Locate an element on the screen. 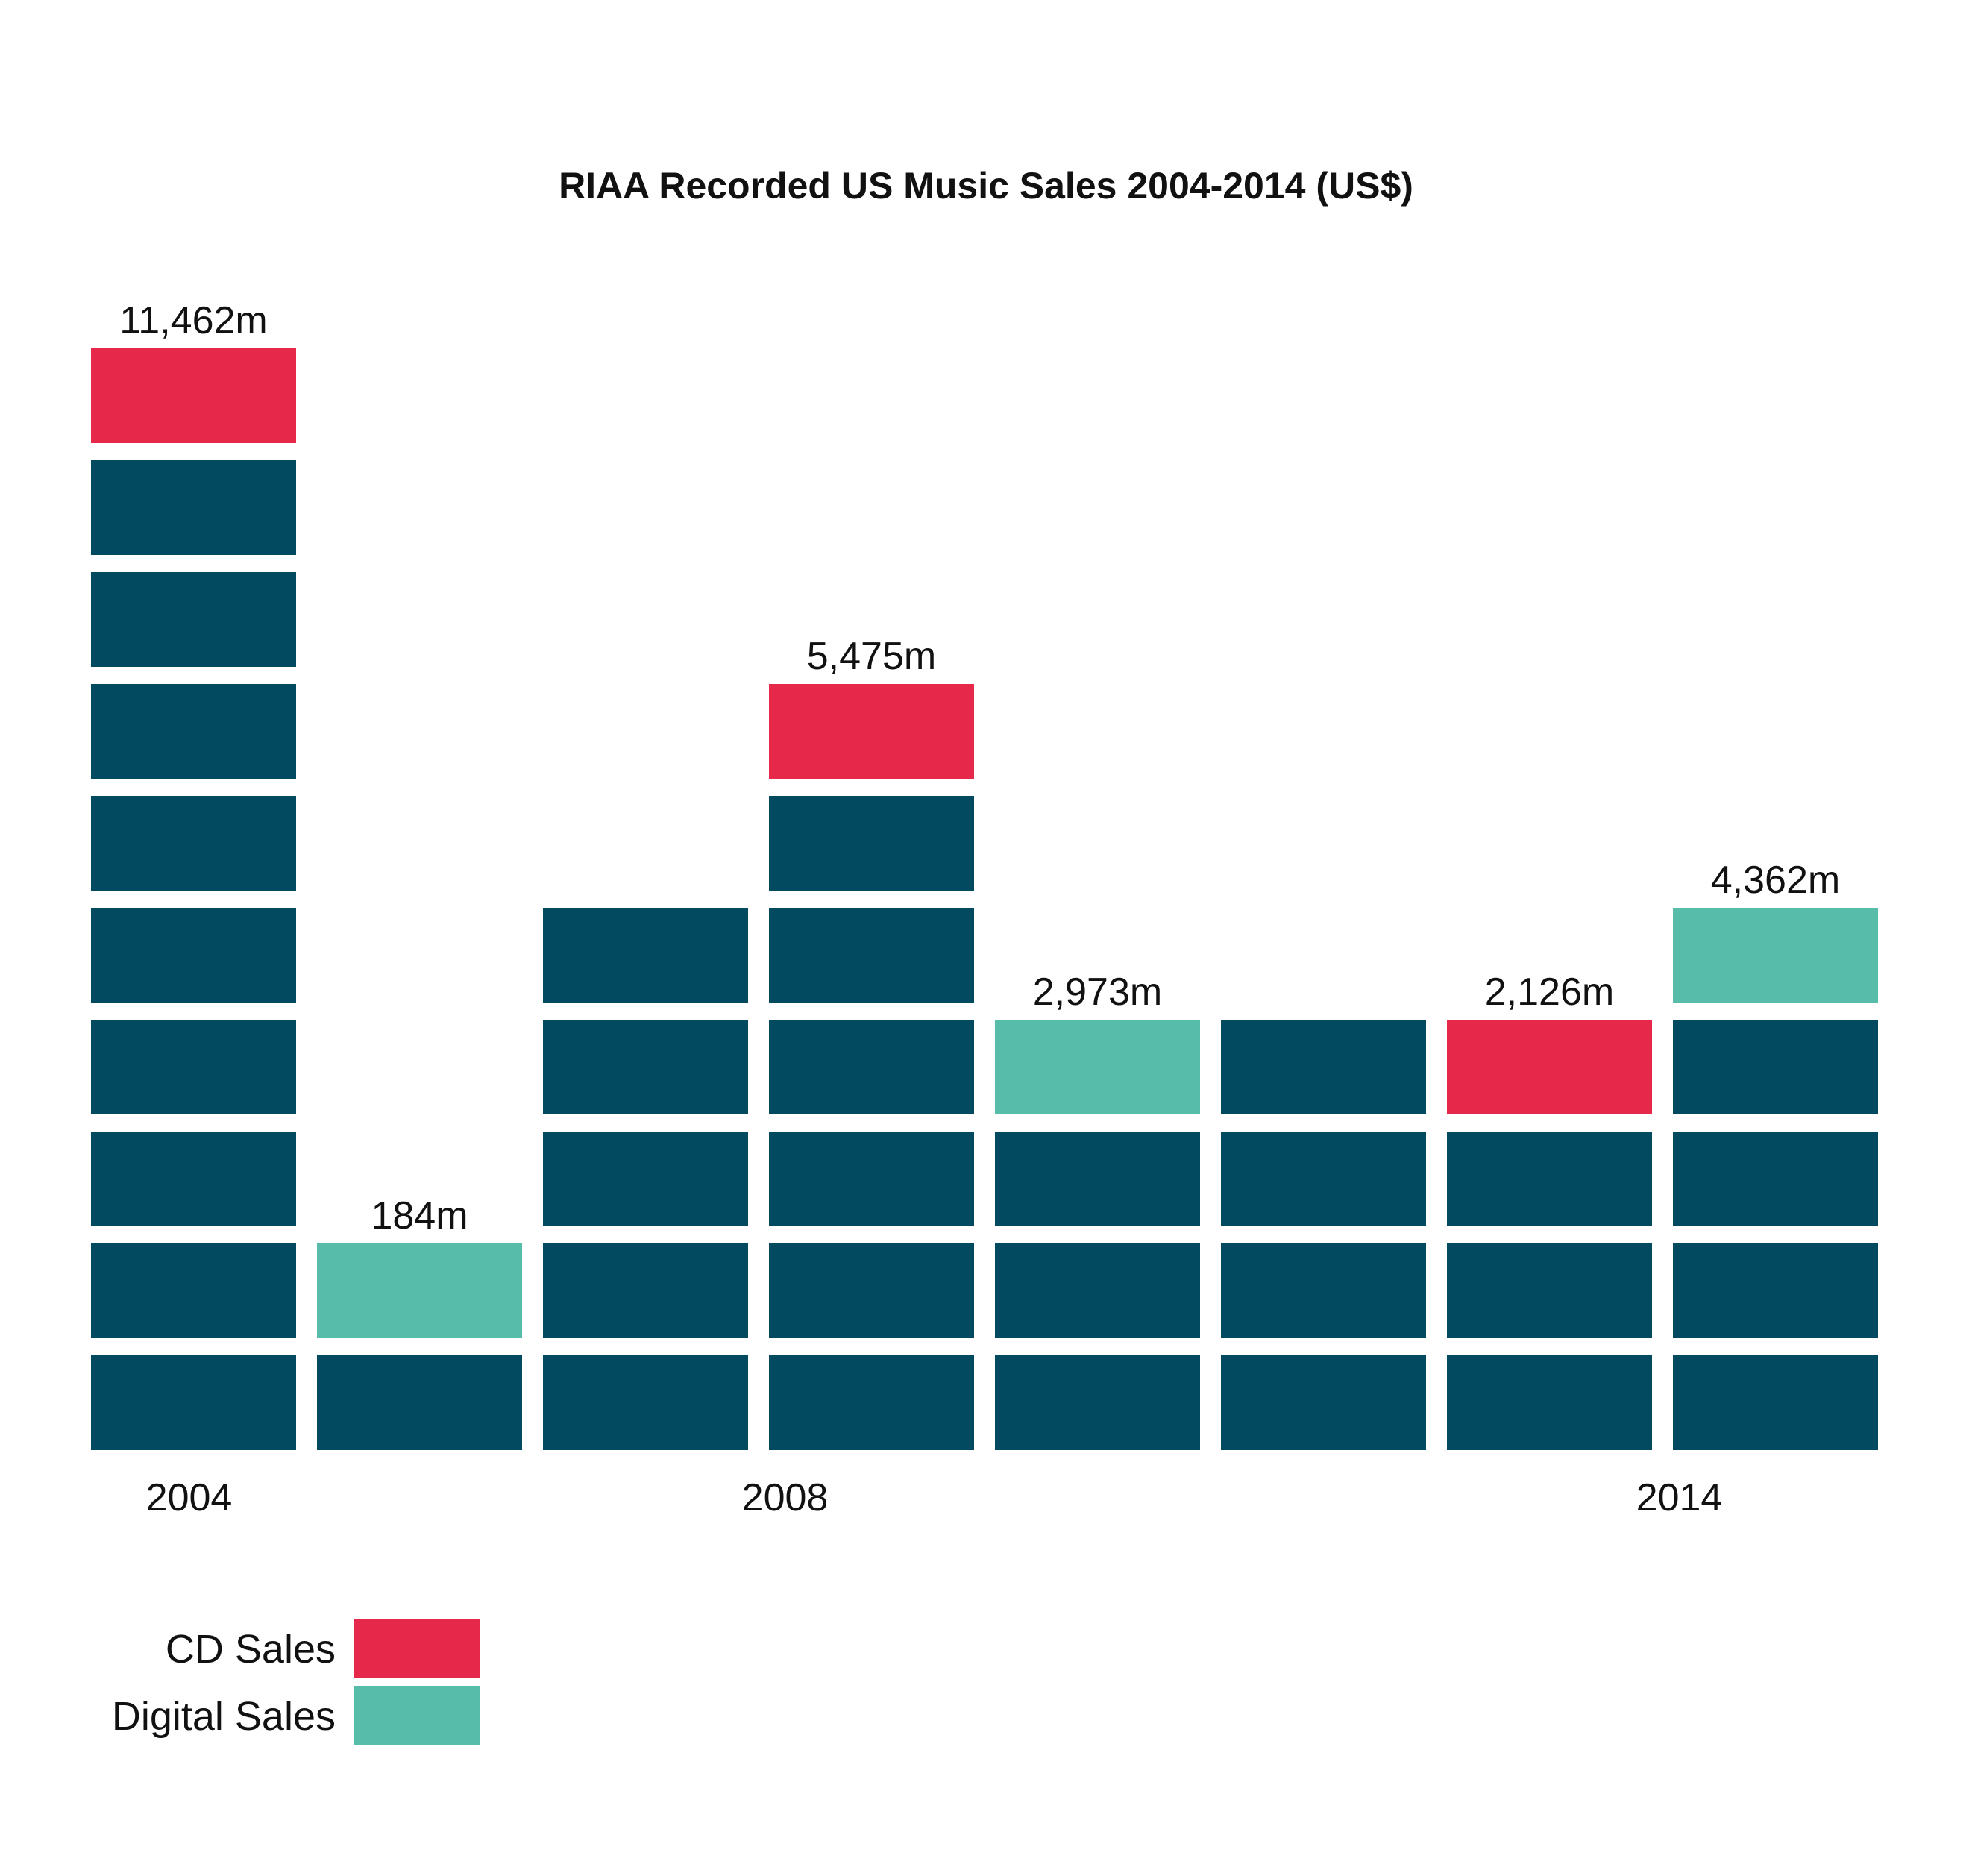  legend-swatch-cd-sales is located at coordinates (417, 1648).